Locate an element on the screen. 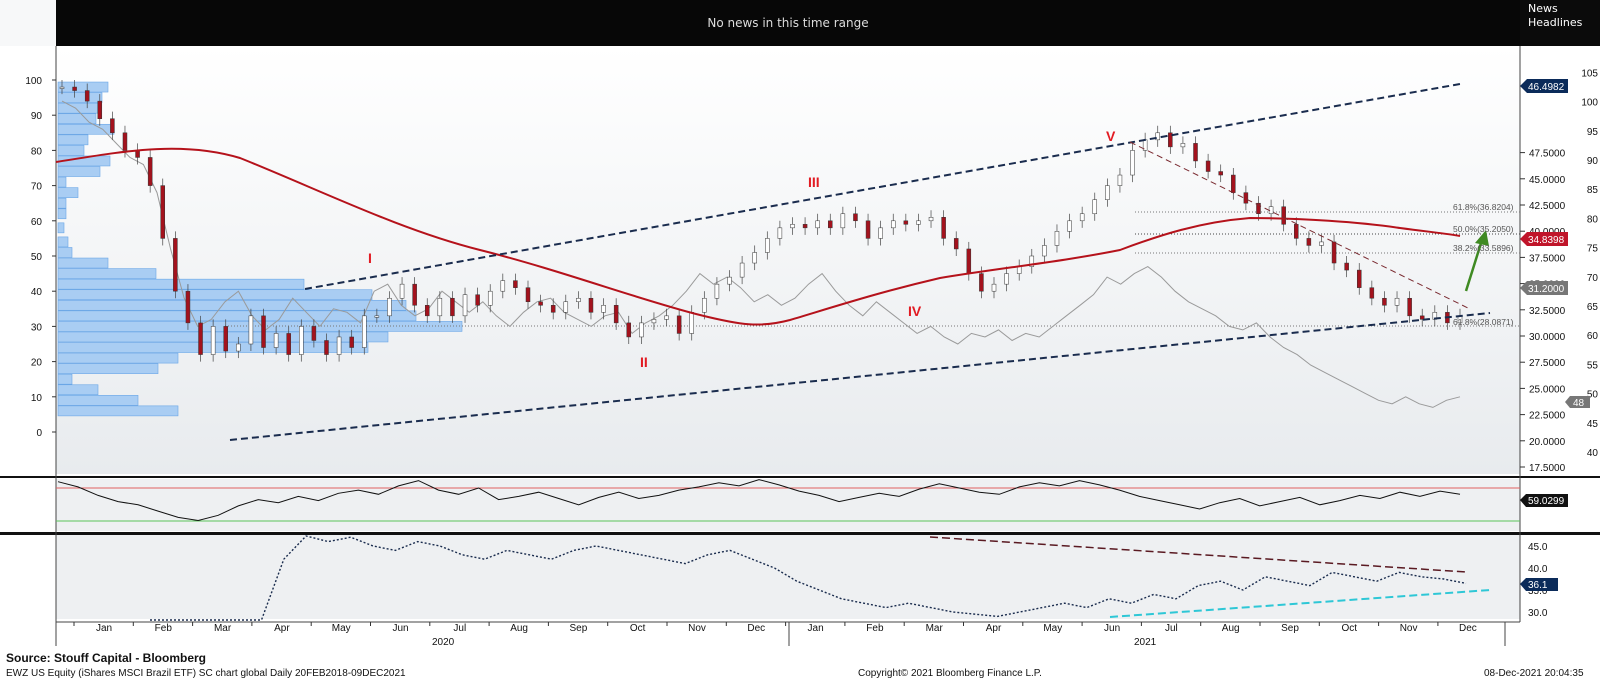 This screenshot has width=1600, height=681. vol-panel is located at coordinates (788, 577).